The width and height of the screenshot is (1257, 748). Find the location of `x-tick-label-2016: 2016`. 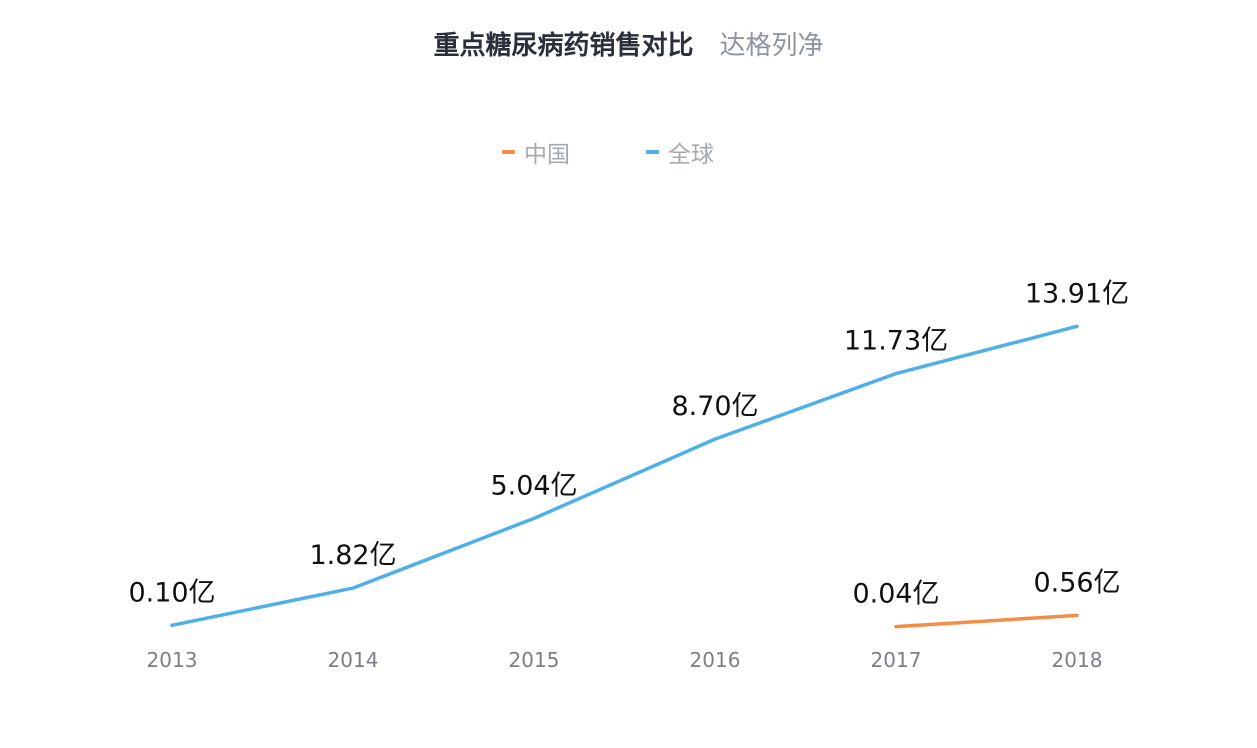

x-tick-label-2016: 2016 is located at coordinates (715, 660).